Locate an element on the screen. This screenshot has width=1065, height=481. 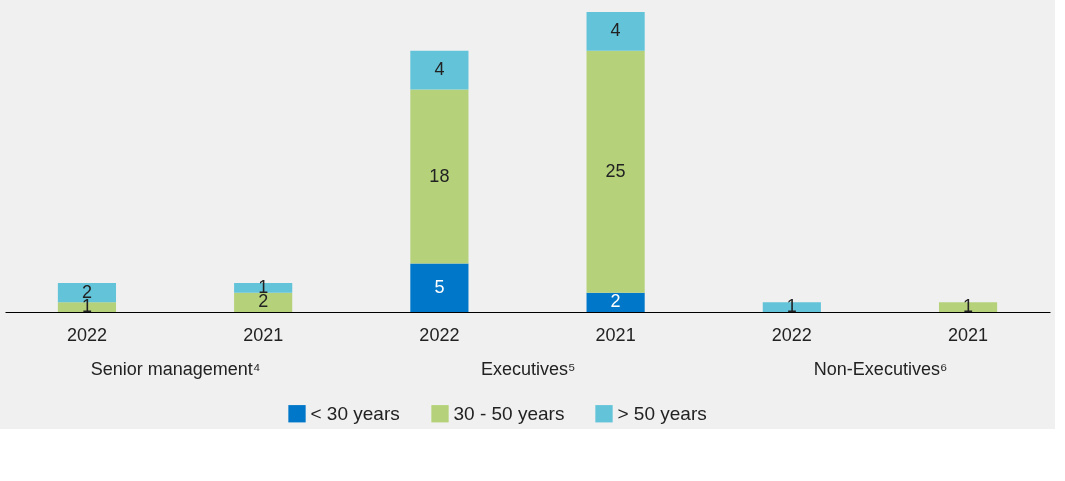
data-label: 18 is located at coordinates (439, 175).